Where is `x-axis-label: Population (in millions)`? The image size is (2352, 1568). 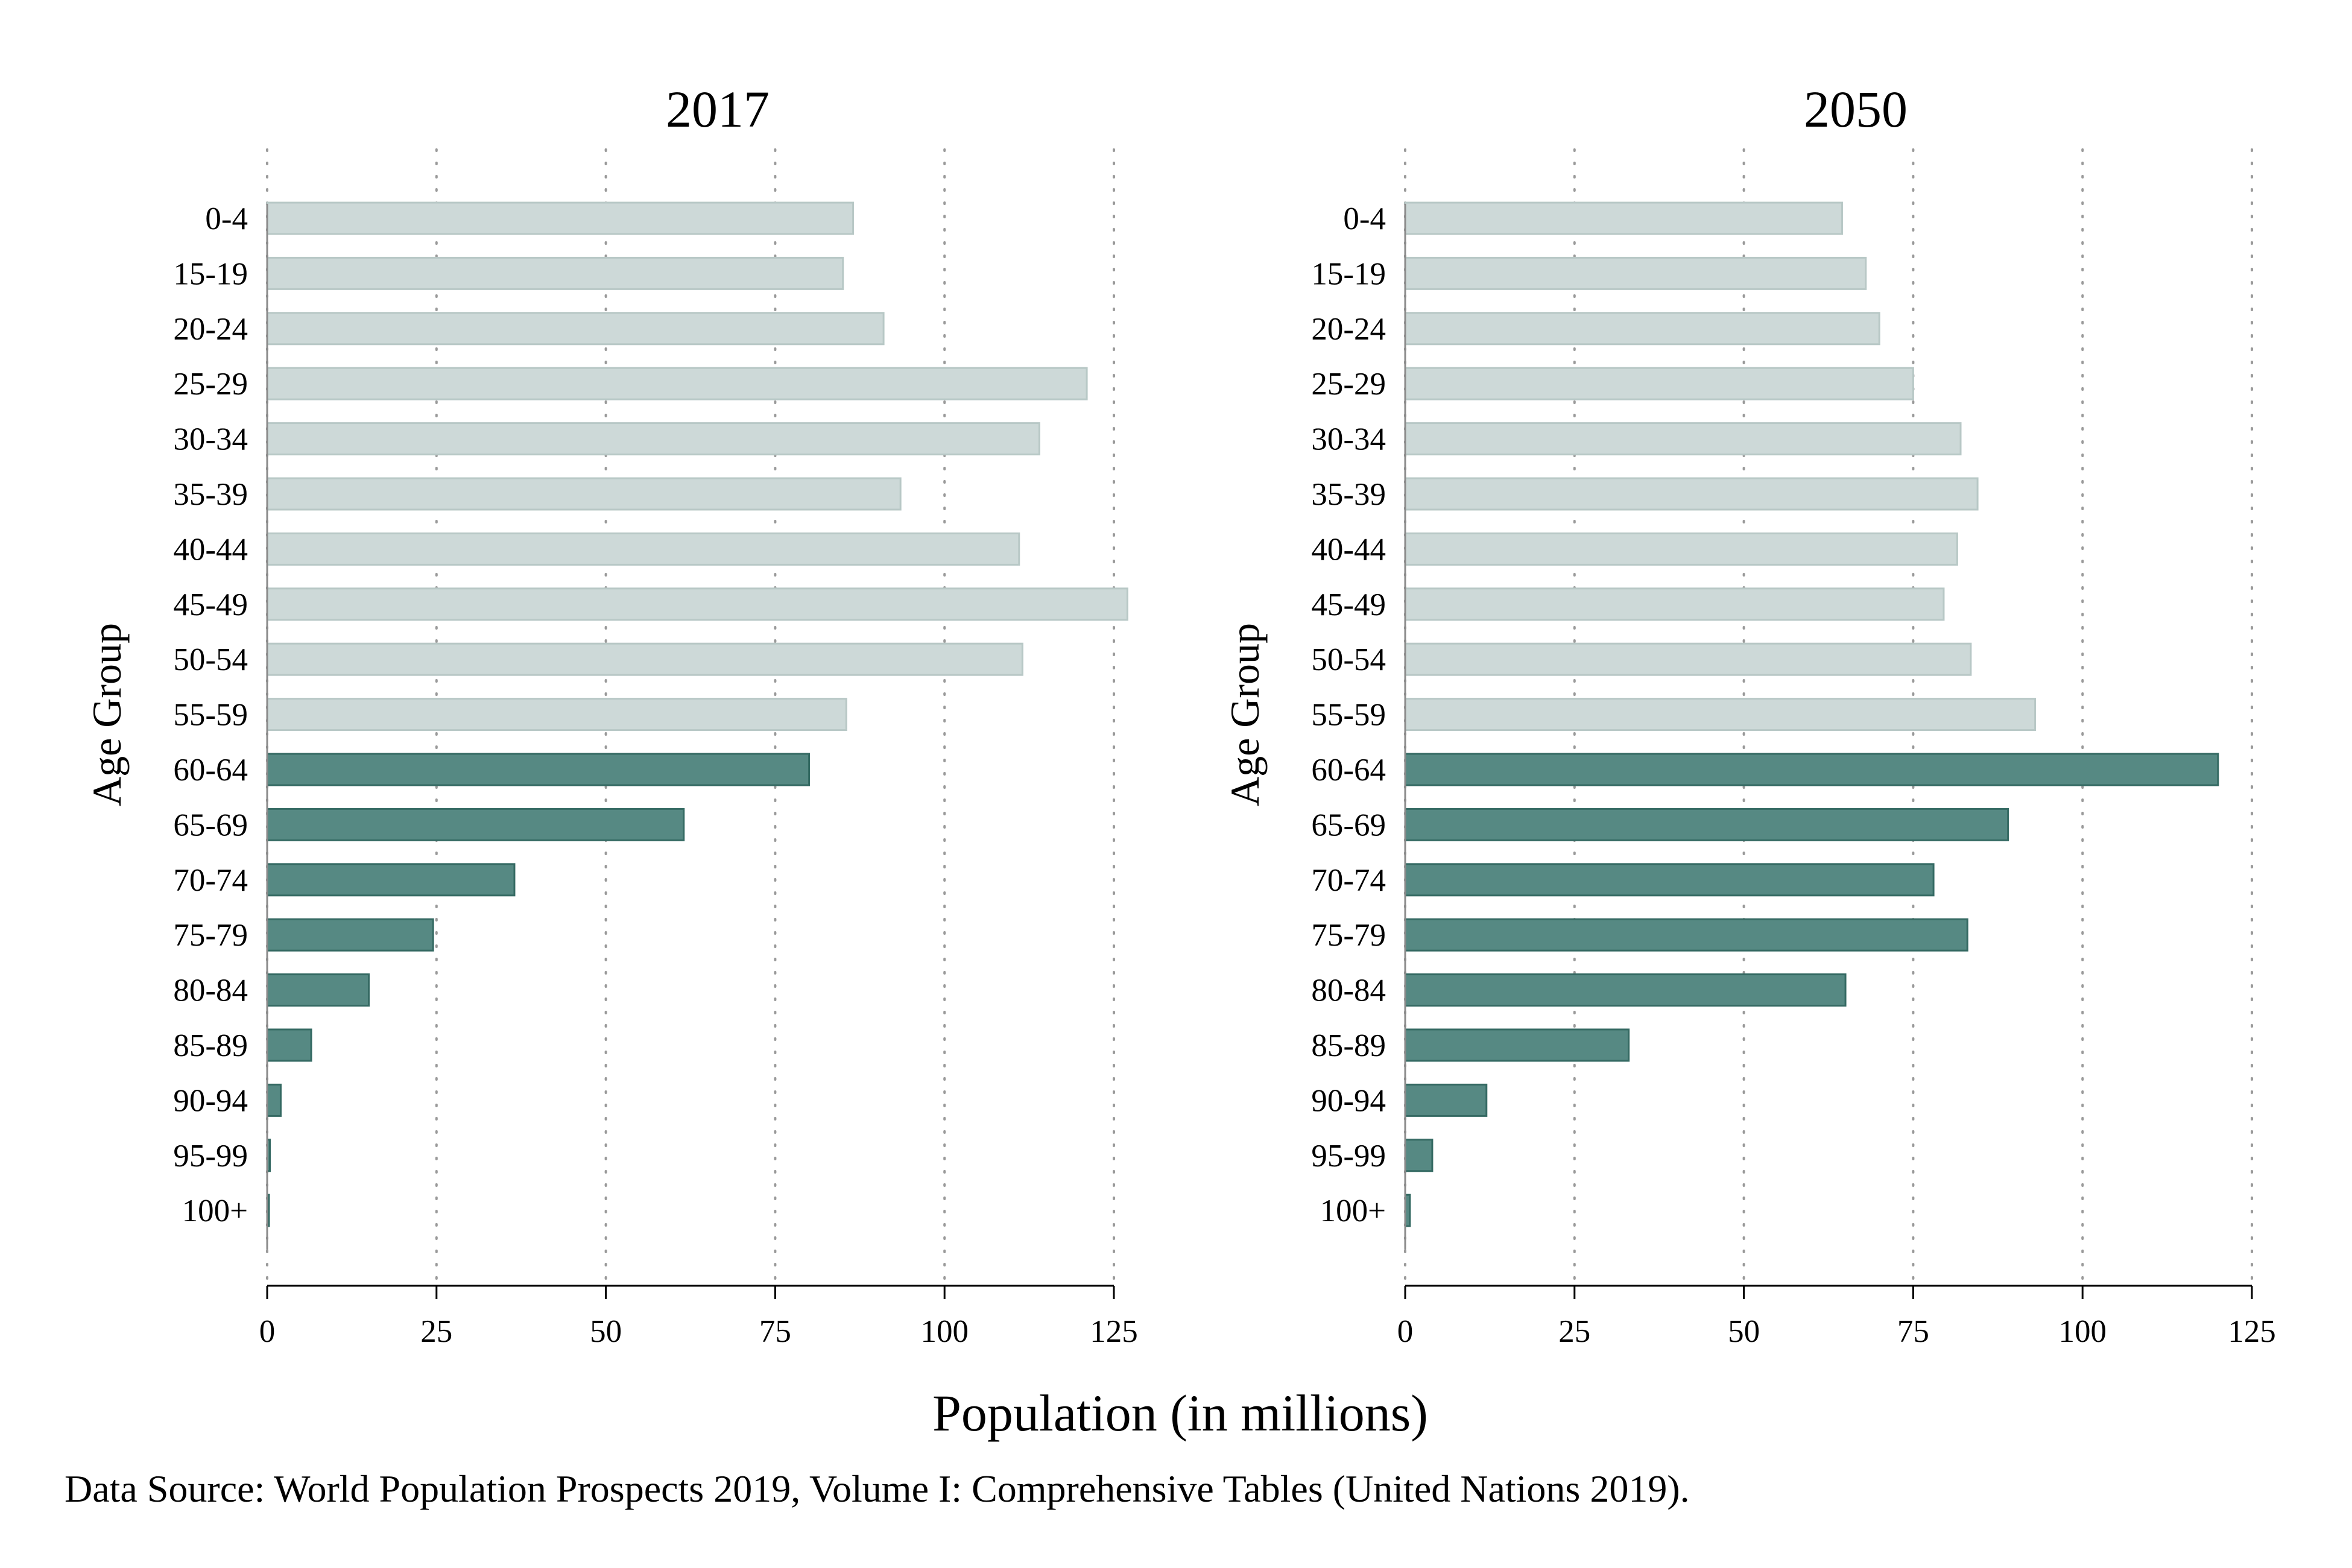 x-axis-label: Population (in millions) is located at coordinates (1180, 1413).